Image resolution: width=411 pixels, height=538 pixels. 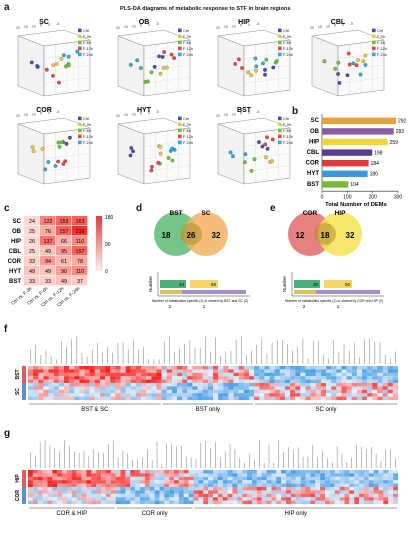 What do you see at coordinates (150, 284) in the screenshot?
I see `bar-y-label: Number` at bounding box center [150, 284].